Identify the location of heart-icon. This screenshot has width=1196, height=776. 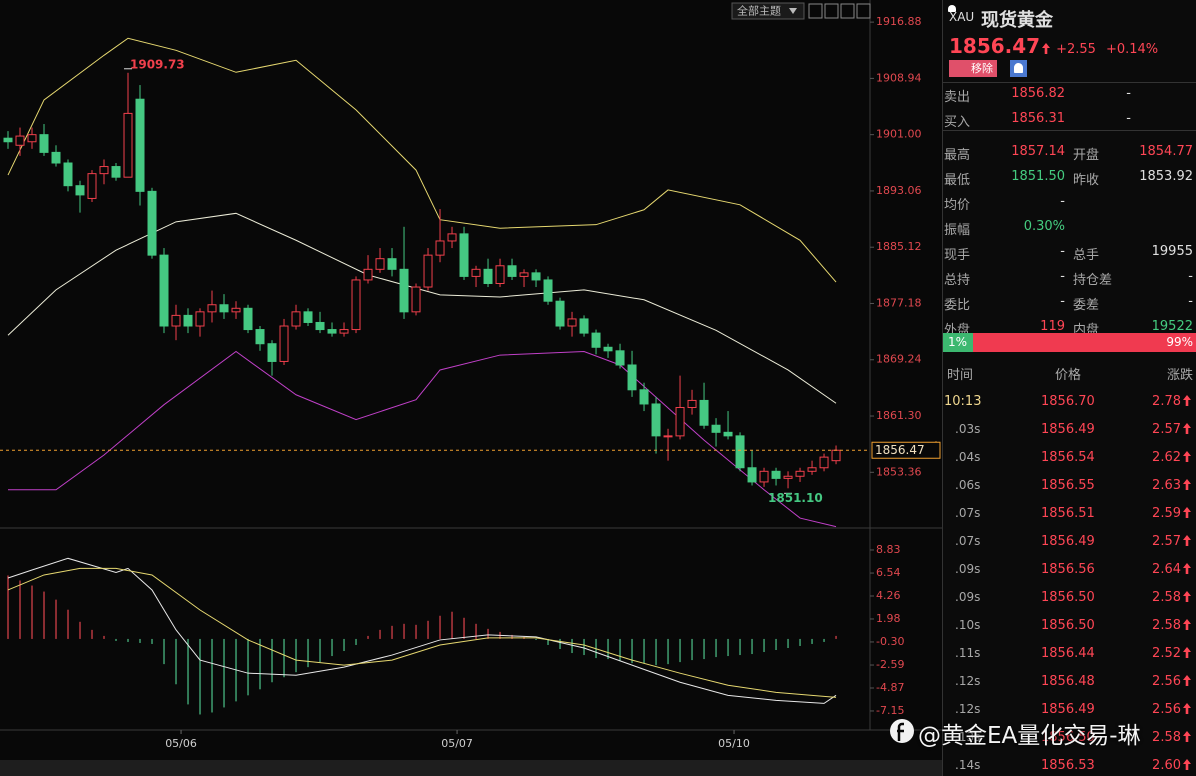
(952, 8).